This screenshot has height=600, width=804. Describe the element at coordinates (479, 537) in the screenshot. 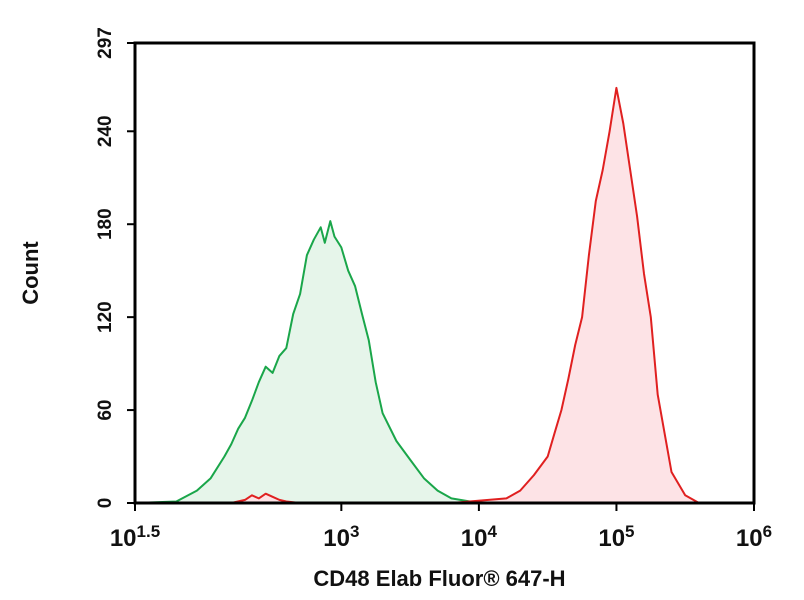

I see `x-tick-label: 10⁴` at that location.